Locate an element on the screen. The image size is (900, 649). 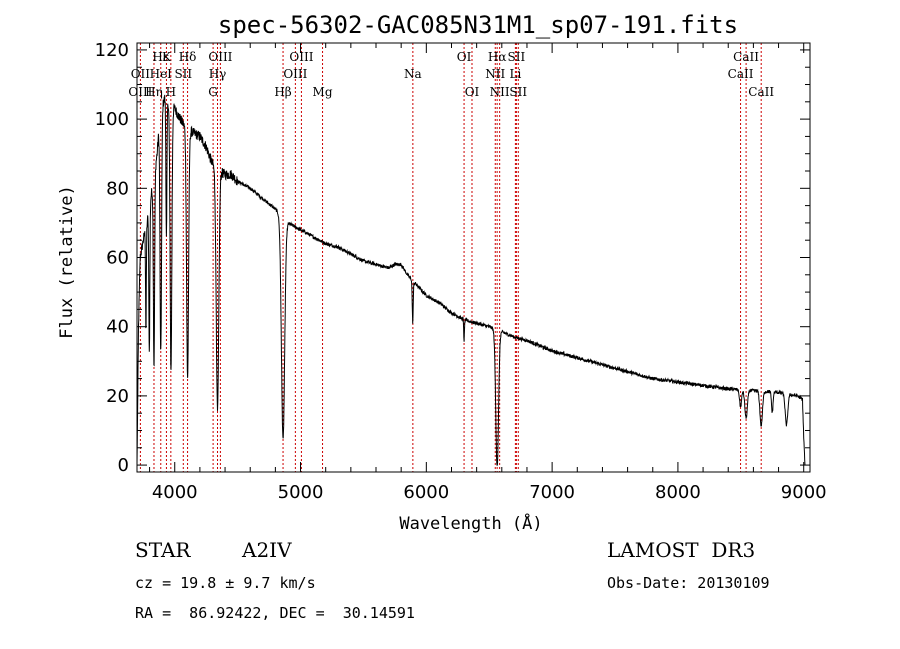
line-marker-label: HeI is located at coordinates (161, 74).